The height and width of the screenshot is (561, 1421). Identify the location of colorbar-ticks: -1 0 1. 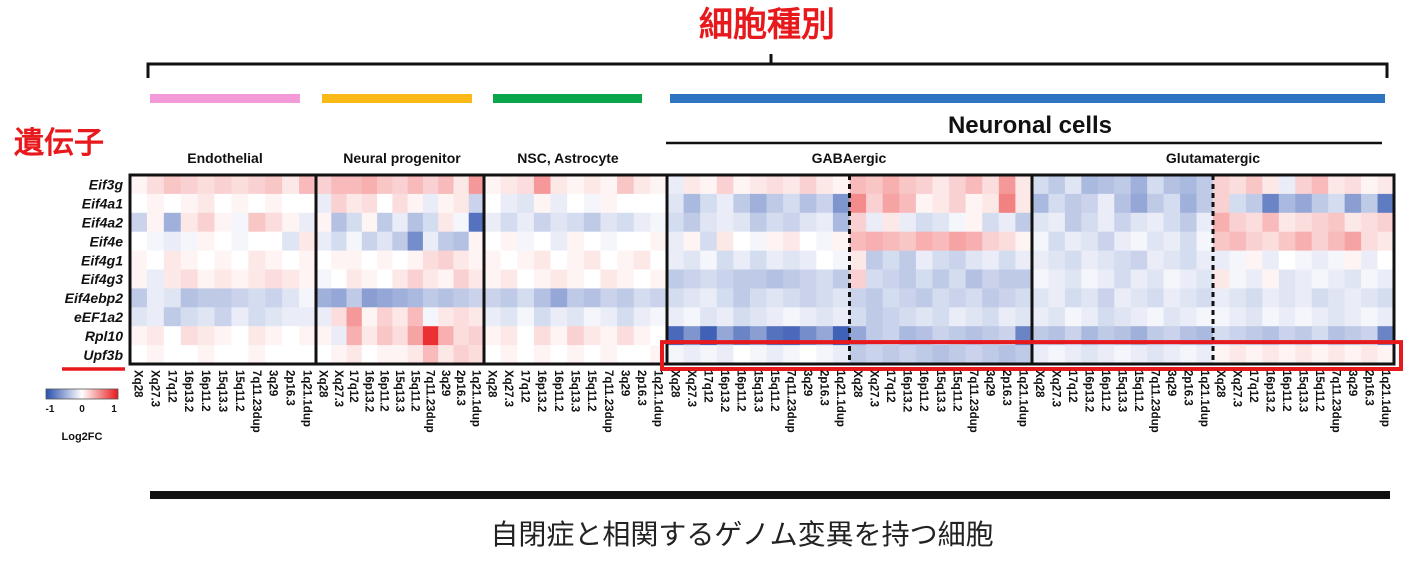
(82, 409).